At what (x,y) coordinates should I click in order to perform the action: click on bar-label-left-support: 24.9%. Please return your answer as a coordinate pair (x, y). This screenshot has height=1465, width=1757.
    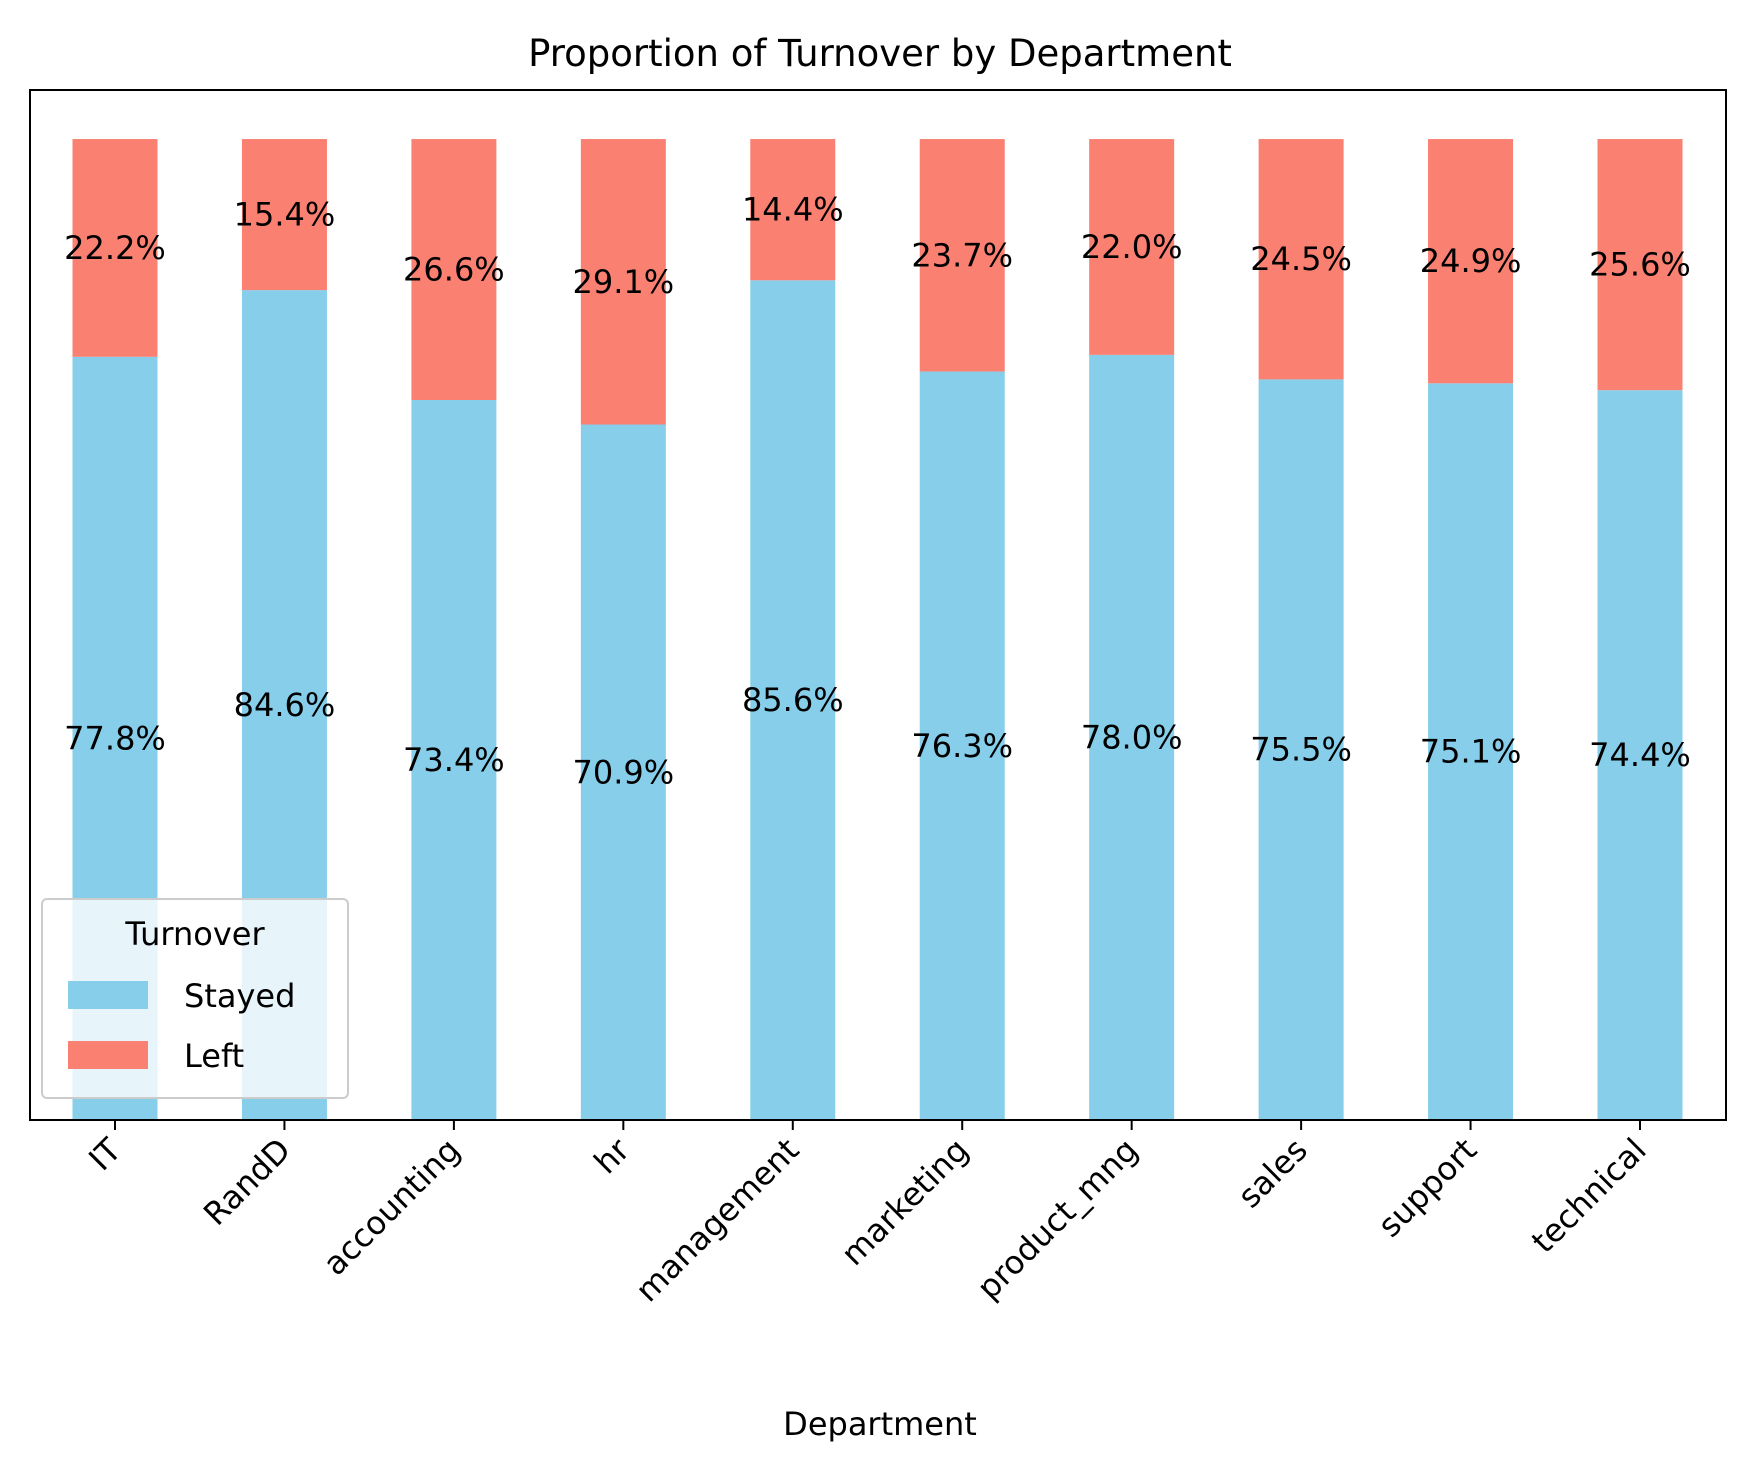
    Looking at the image, I should click on (1471, 261).